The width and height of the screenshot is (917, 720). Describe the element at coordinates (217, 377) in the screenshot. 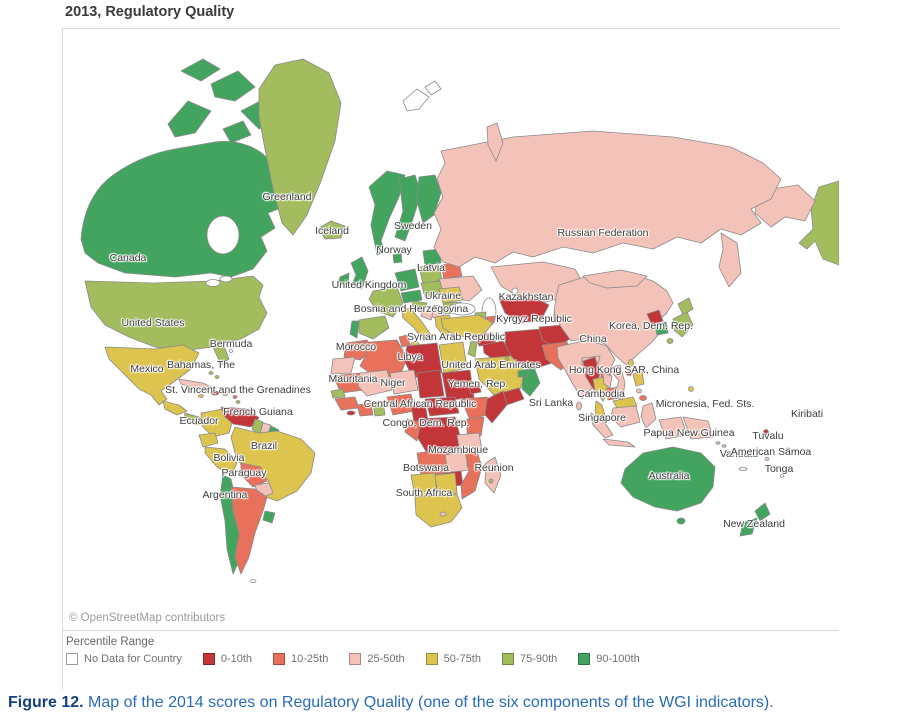

I see `region-bahamas` at that location.